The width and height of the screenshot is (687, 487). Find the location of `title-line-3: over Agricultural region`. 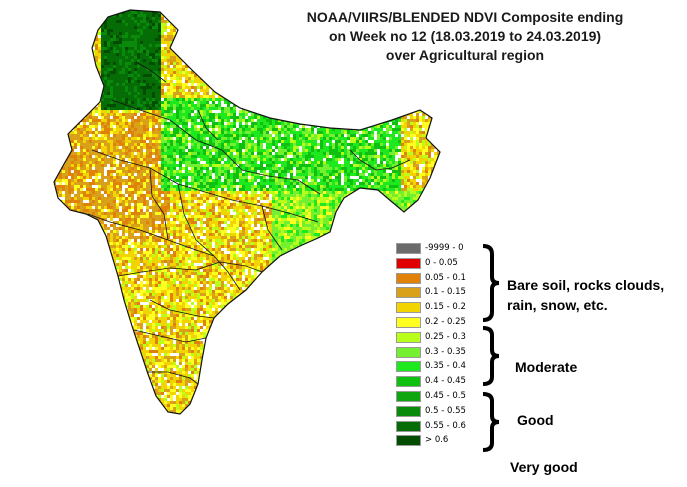

title-line-3: over Agricultural region is located at coordinates (465, 55).